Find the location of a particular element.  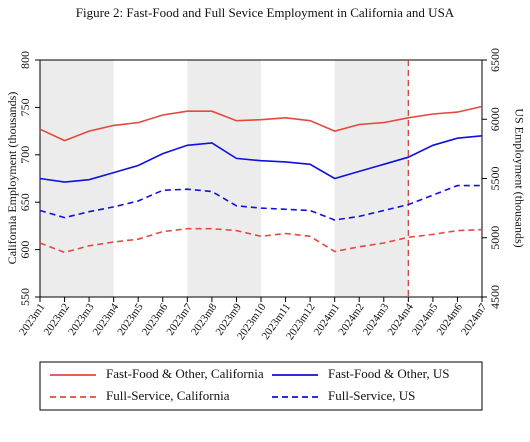

y-tick-label: 750 is located at coordinates (25, 107).